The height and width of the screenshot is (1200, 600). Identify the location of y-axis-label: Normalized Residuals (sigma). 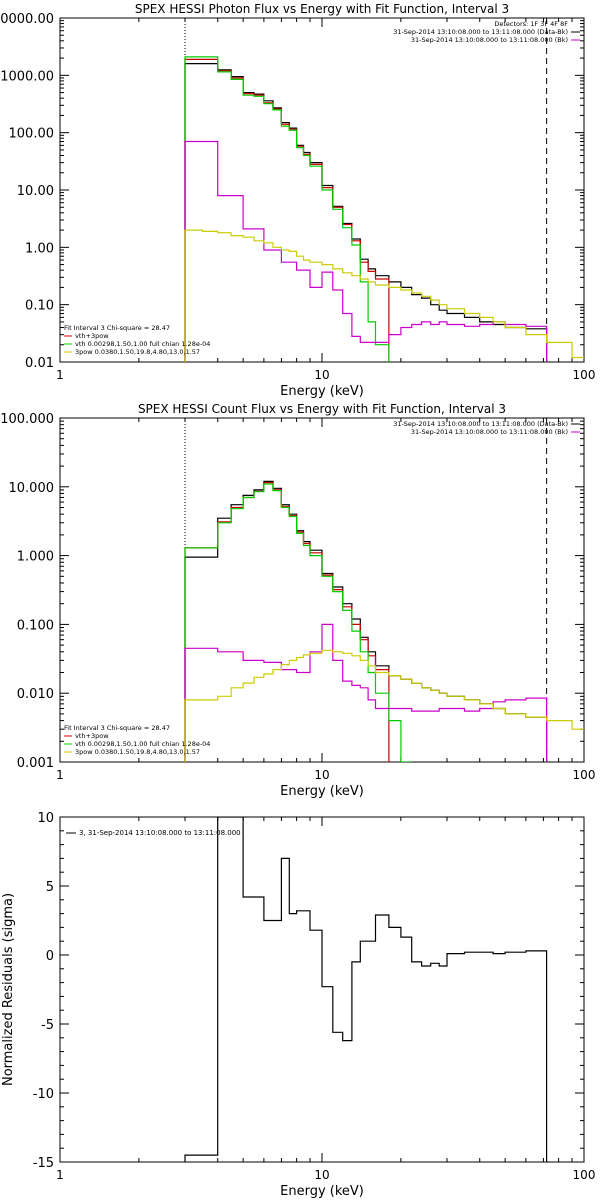
(8, 989).